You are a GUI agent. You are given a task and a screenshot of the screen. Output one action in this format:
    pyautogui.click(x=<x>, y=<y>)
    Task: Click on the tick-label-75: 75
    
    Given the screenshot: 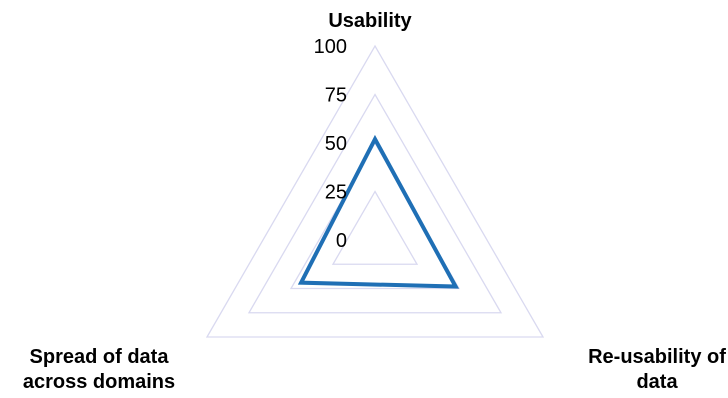 What is the action you would take?
    pyautogui.click(x=336, y=96)
    